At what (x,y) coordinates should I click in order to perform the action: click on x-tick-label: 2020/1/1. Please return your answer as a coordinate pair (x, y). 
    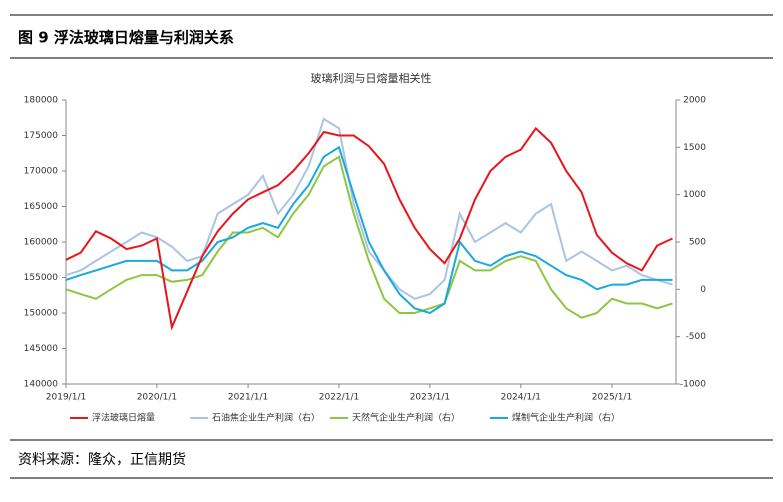
    Looking at the image, I should click on (157, 398).